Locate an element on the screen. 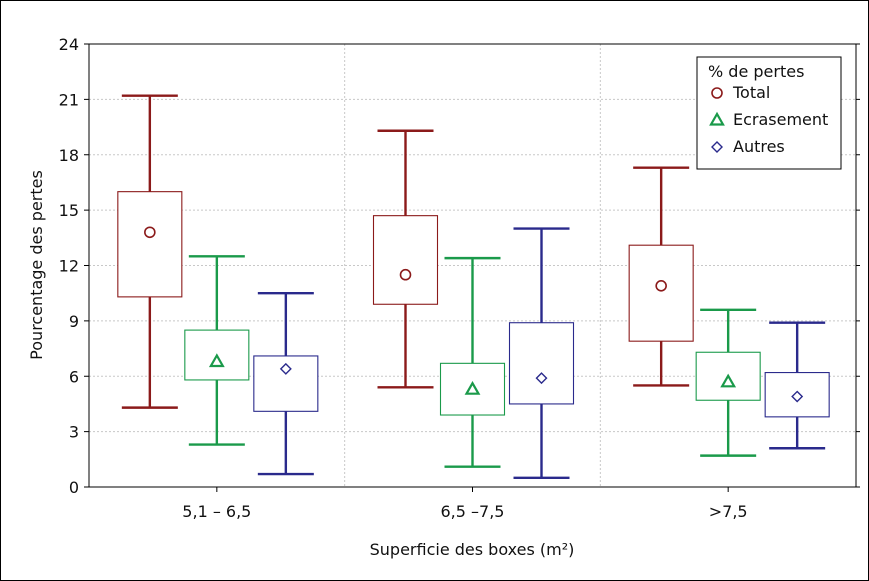  legend-items: Total Ecrasement Autres is located at coordinates (768, 119).